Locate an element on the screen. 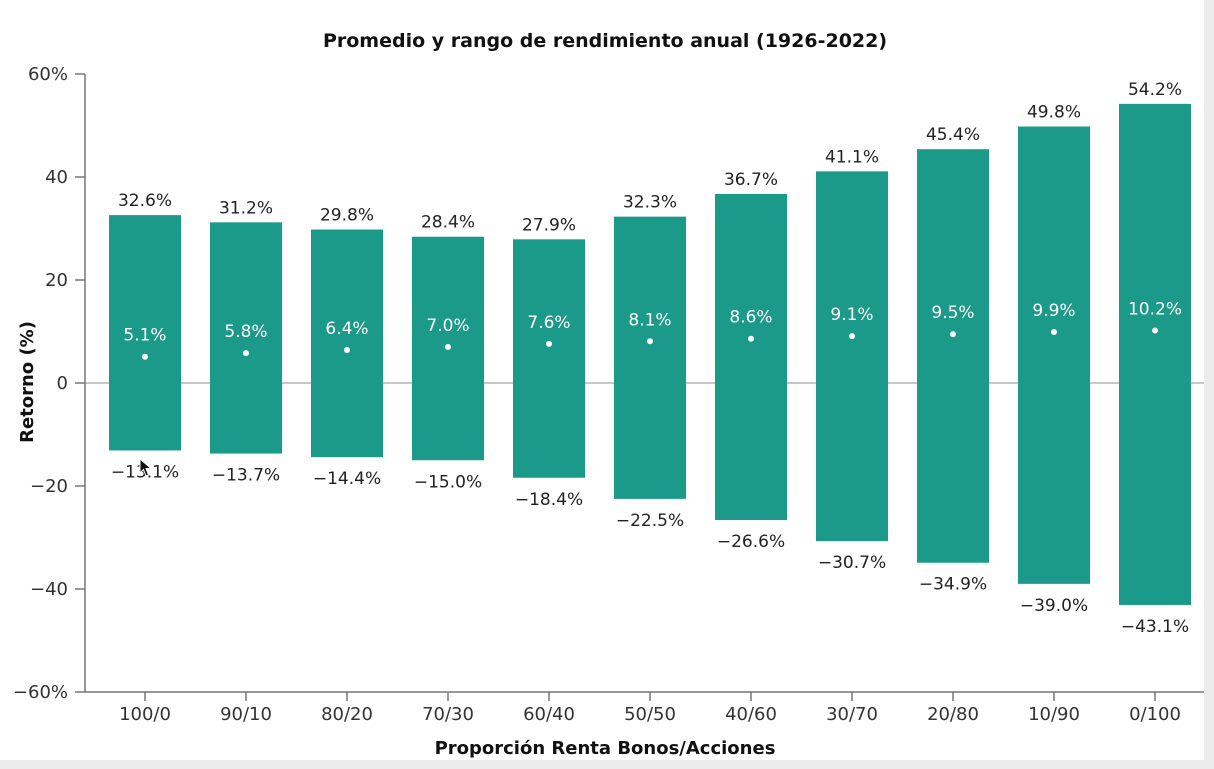  x-category-label: 40/60 is located at coordinates (751, 714).